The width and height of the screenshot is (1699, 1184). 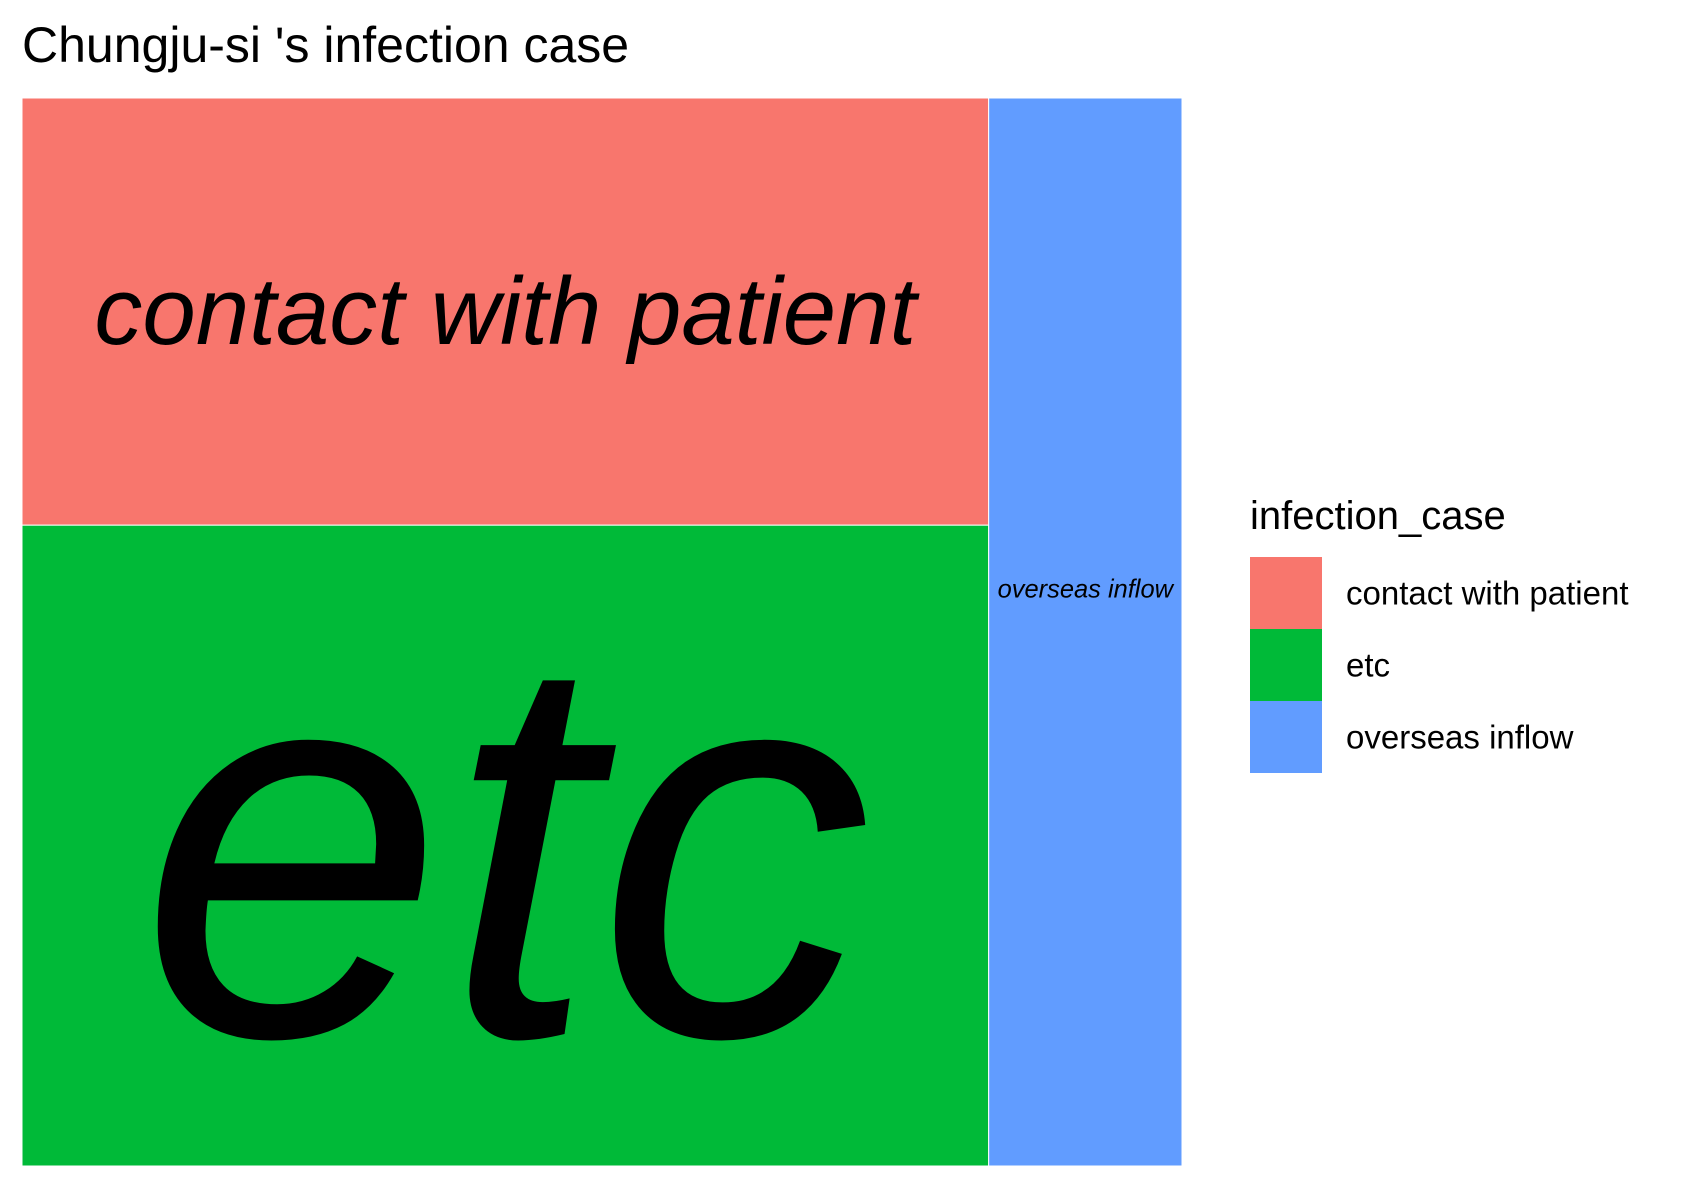 I want to click on legend-key-contact-with-patient, so click(x=1286, y=593).